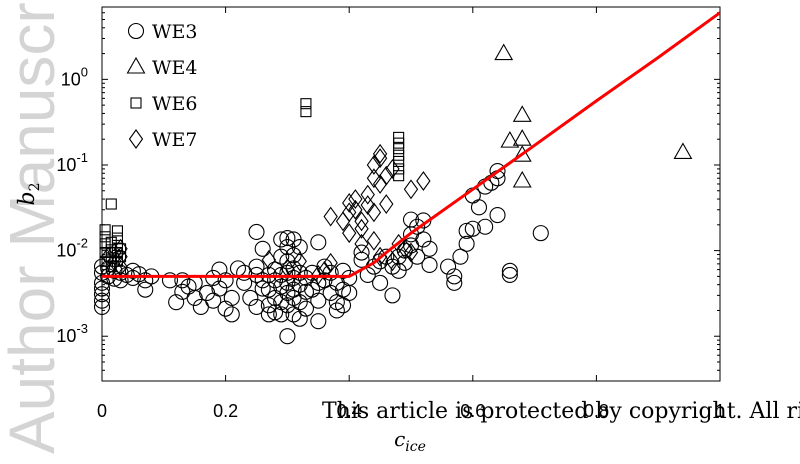  Describe the element at coordinates (162, 86) in the screenshot. I see `legend: WE3 WE4 WE6 WE7` at that location.